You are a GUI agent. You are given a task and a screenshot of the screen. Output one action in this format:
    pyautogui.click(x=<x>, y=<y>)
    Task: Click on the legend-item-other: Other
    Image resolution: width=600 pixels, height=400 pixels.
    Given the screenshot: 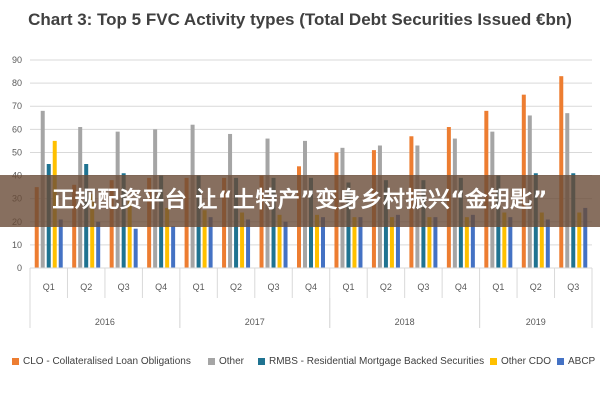 What is the action you would take?
    pyautogui.click(x=226, y=361)
    